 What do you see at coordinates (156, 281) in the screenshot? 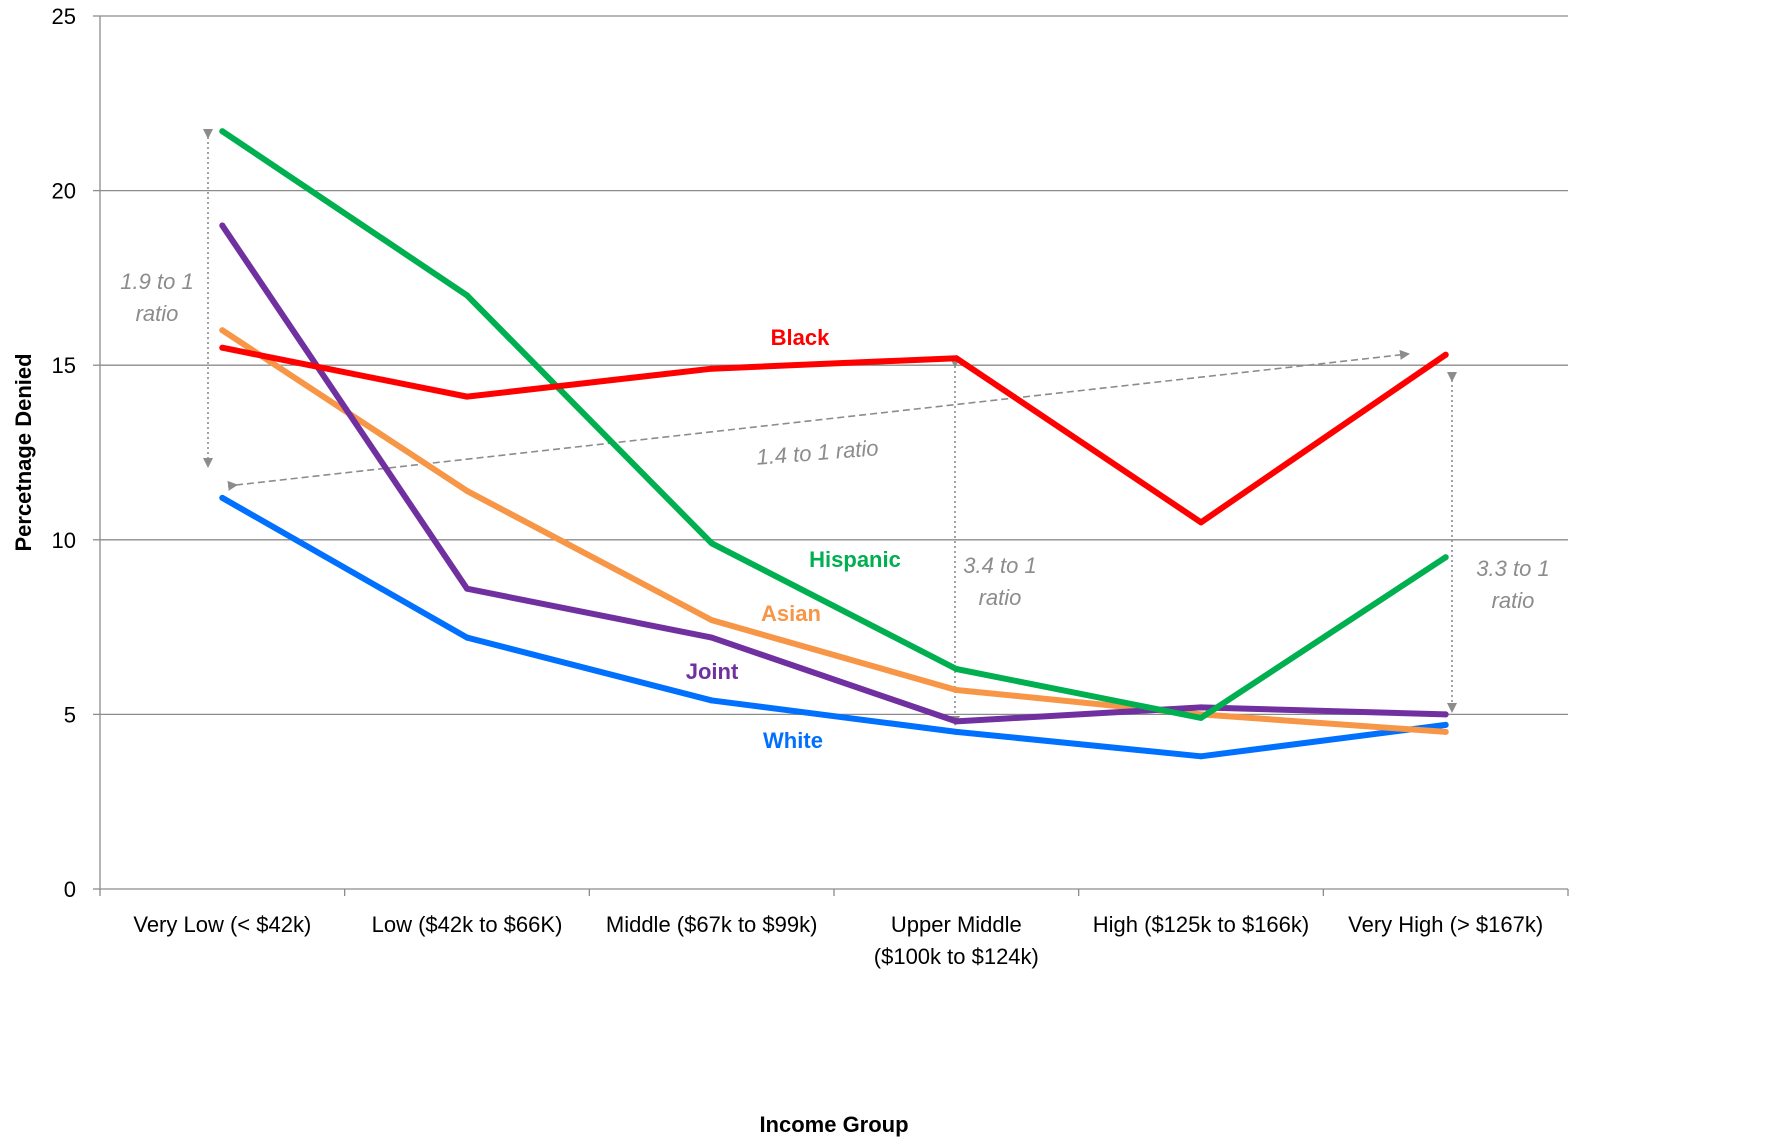
I see `ratio-annotation-line: 1.9 to 1` at bounding box center [156, 281].